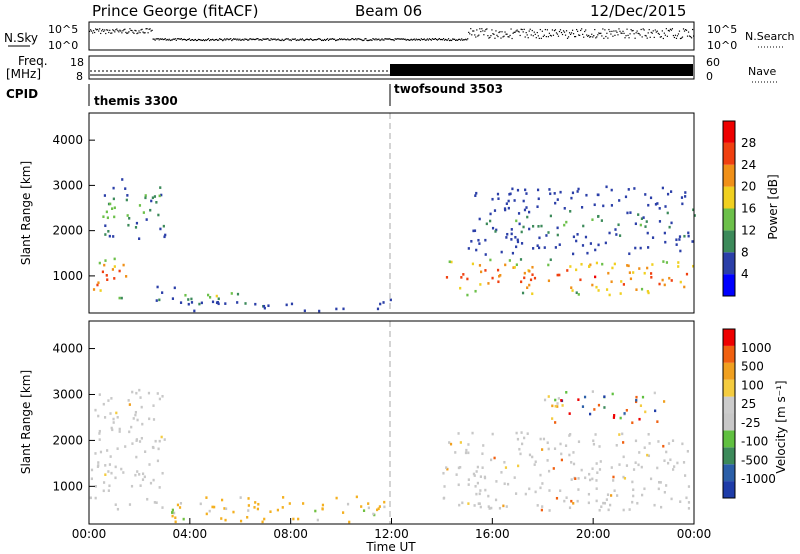 The height and width of the screenshot is (554, 800). I want to click on colorbar-swatch, so click(729, 219).